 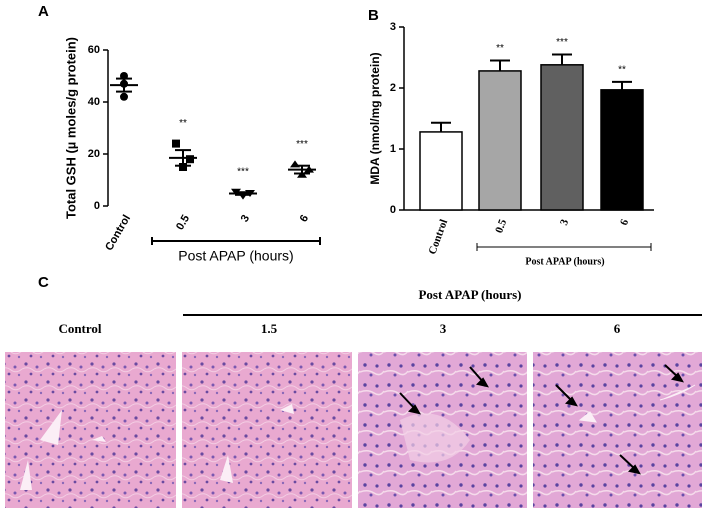 I want to click on y-tick-label: 2, so click(x=393, y=88).